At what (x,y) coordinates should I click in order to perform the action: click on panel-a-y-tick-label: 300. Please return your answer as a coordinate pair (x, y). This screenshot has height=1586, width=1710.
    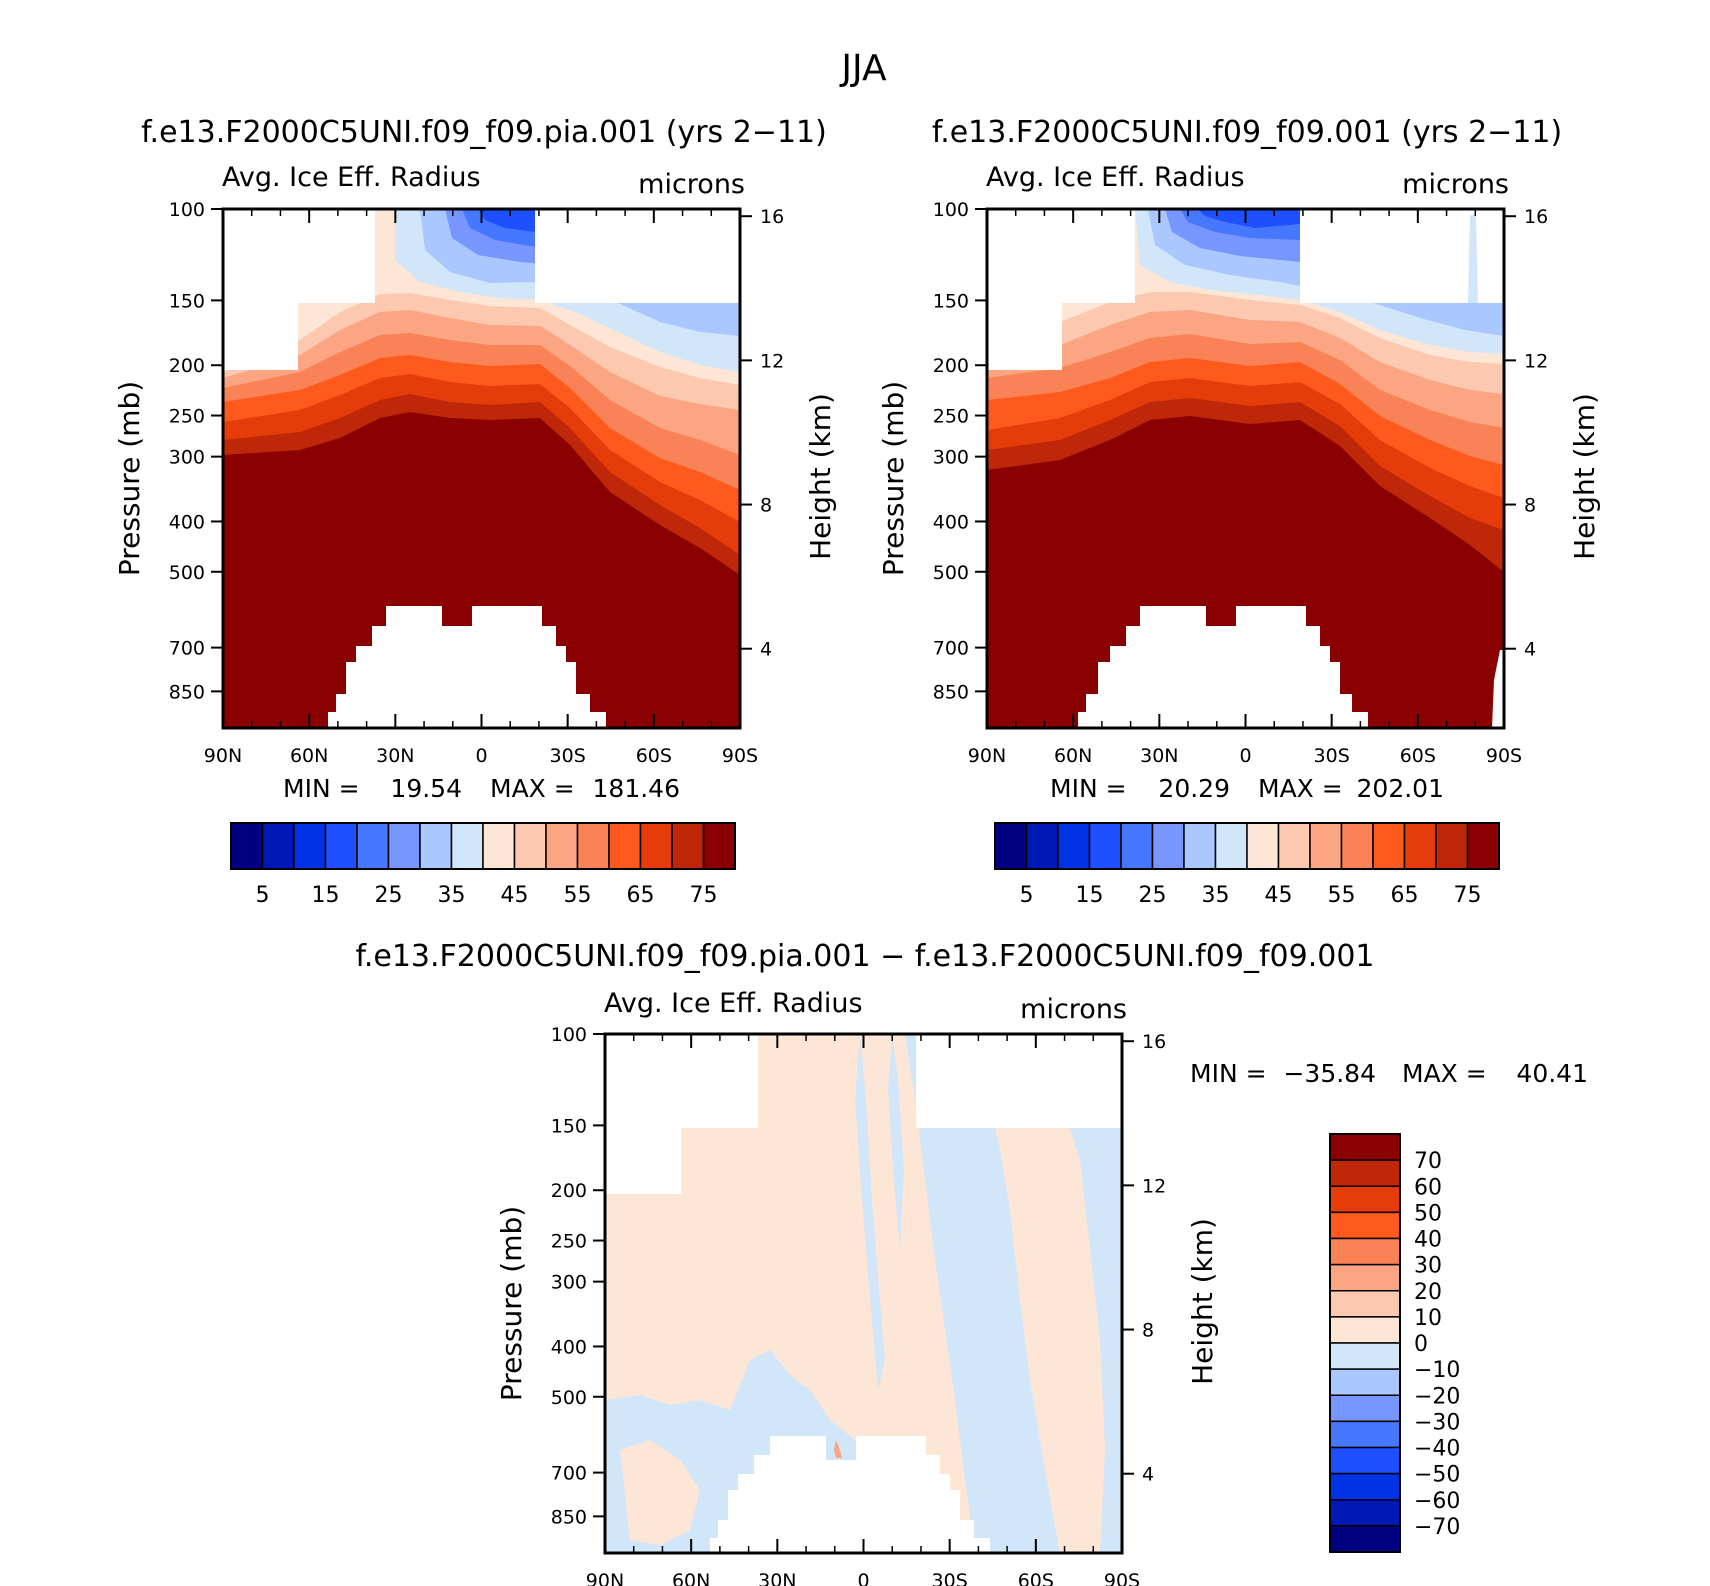
    Looking at the image, I should click on (187, 458).